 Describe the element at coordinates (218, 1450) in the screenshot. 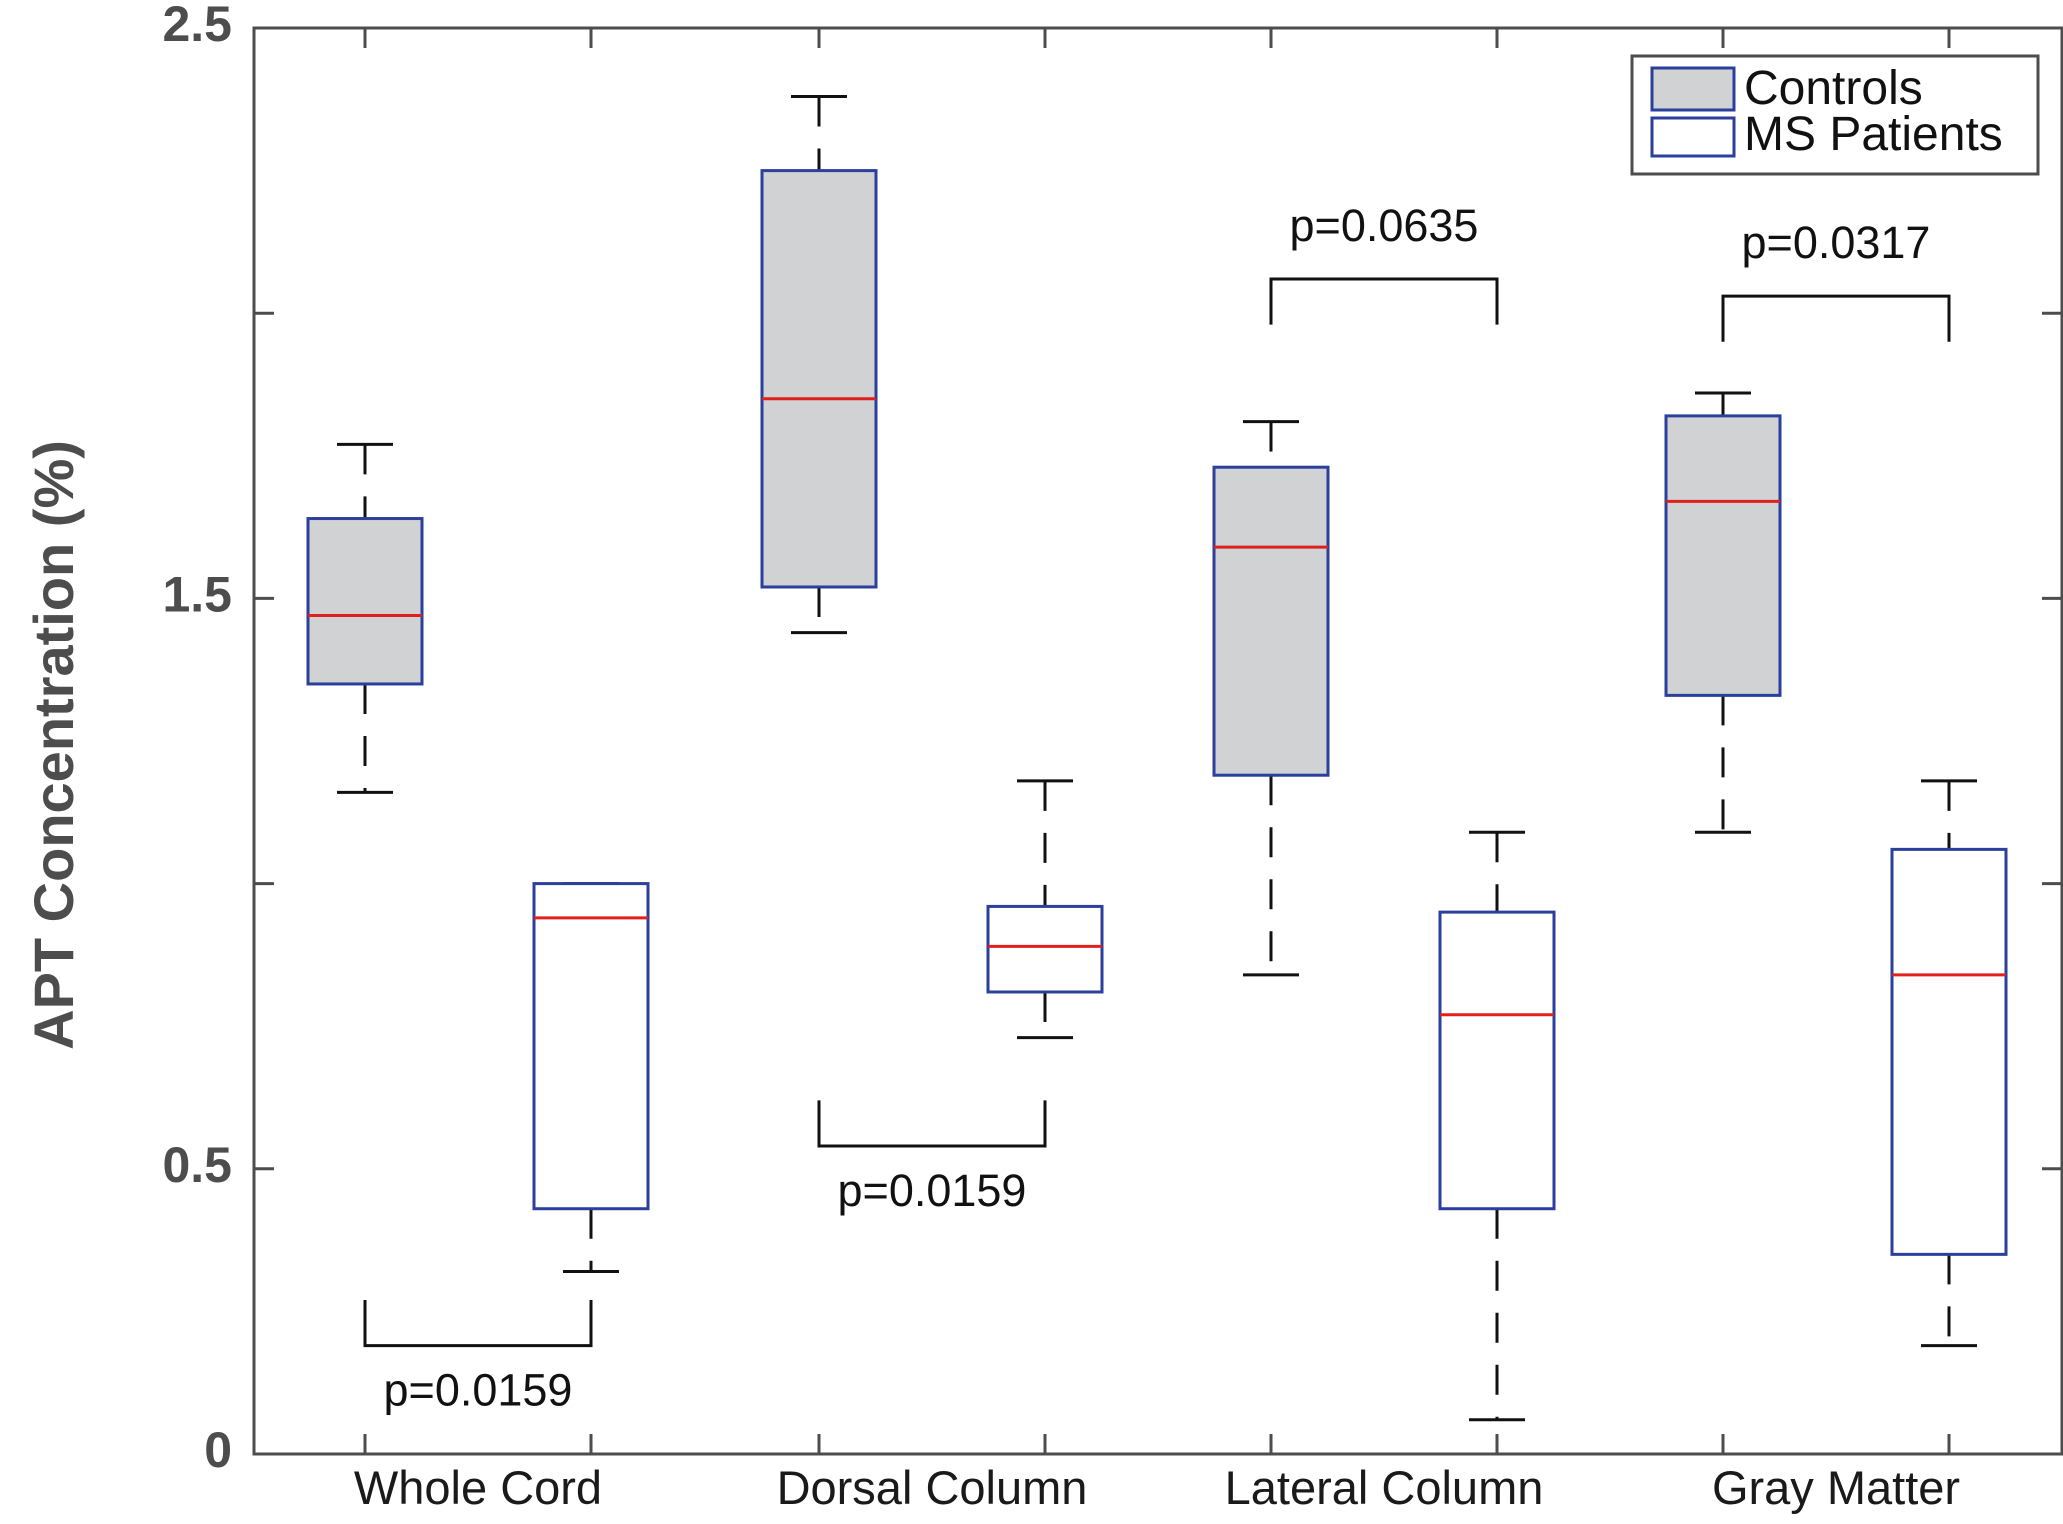

I see `y-tick-label: 0` at that location.